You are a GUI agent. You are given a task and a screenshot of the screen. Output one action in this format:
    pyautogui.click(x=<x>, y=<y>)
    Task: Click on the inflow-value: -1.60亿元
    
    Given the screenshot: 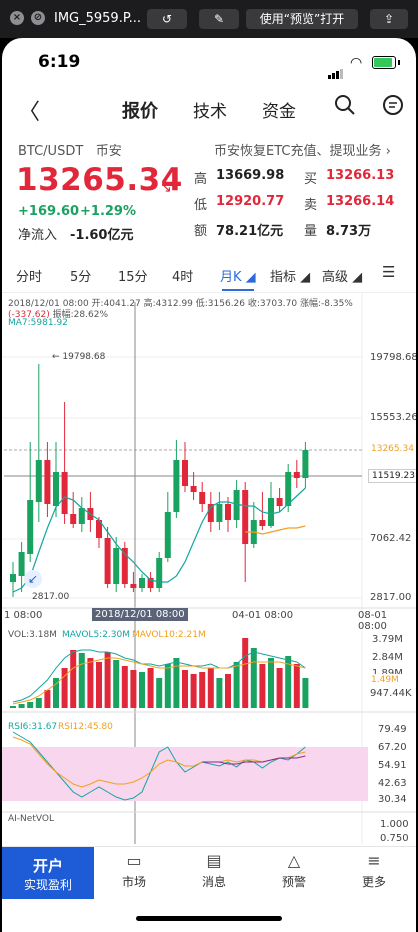 What is the action you would take?
    pyautogui.click(x=102, y=235)
    